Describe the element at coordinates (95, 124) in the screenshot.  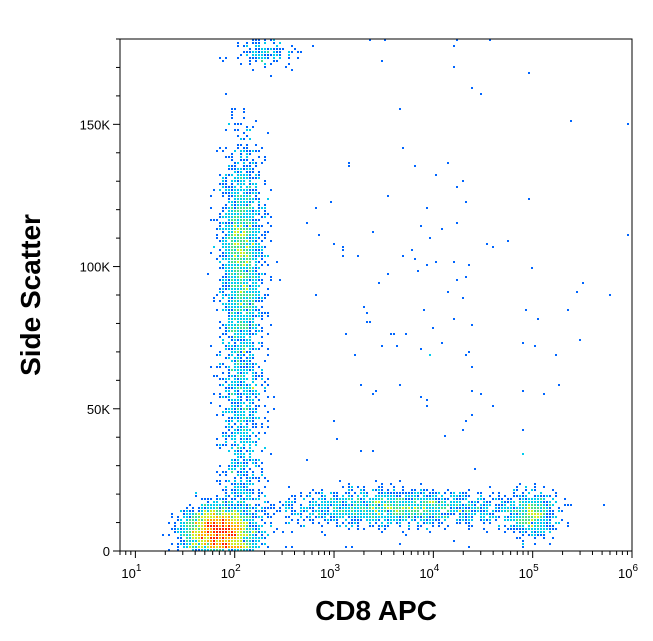
I see `y-tick-label: 150K` at that location.